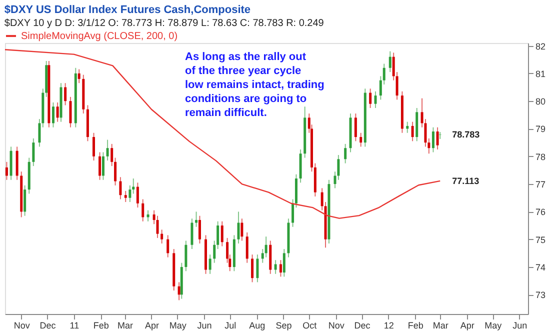 Image resolution: width=550 pixels, height=334 pixels. What do you see at coordinates (254, 85) in the screenshot?
I see `annotation: As long as the rally out of the three year cycle low remains intact, trading conditions are going to remain difficult.` at bounding box center [254, 85].